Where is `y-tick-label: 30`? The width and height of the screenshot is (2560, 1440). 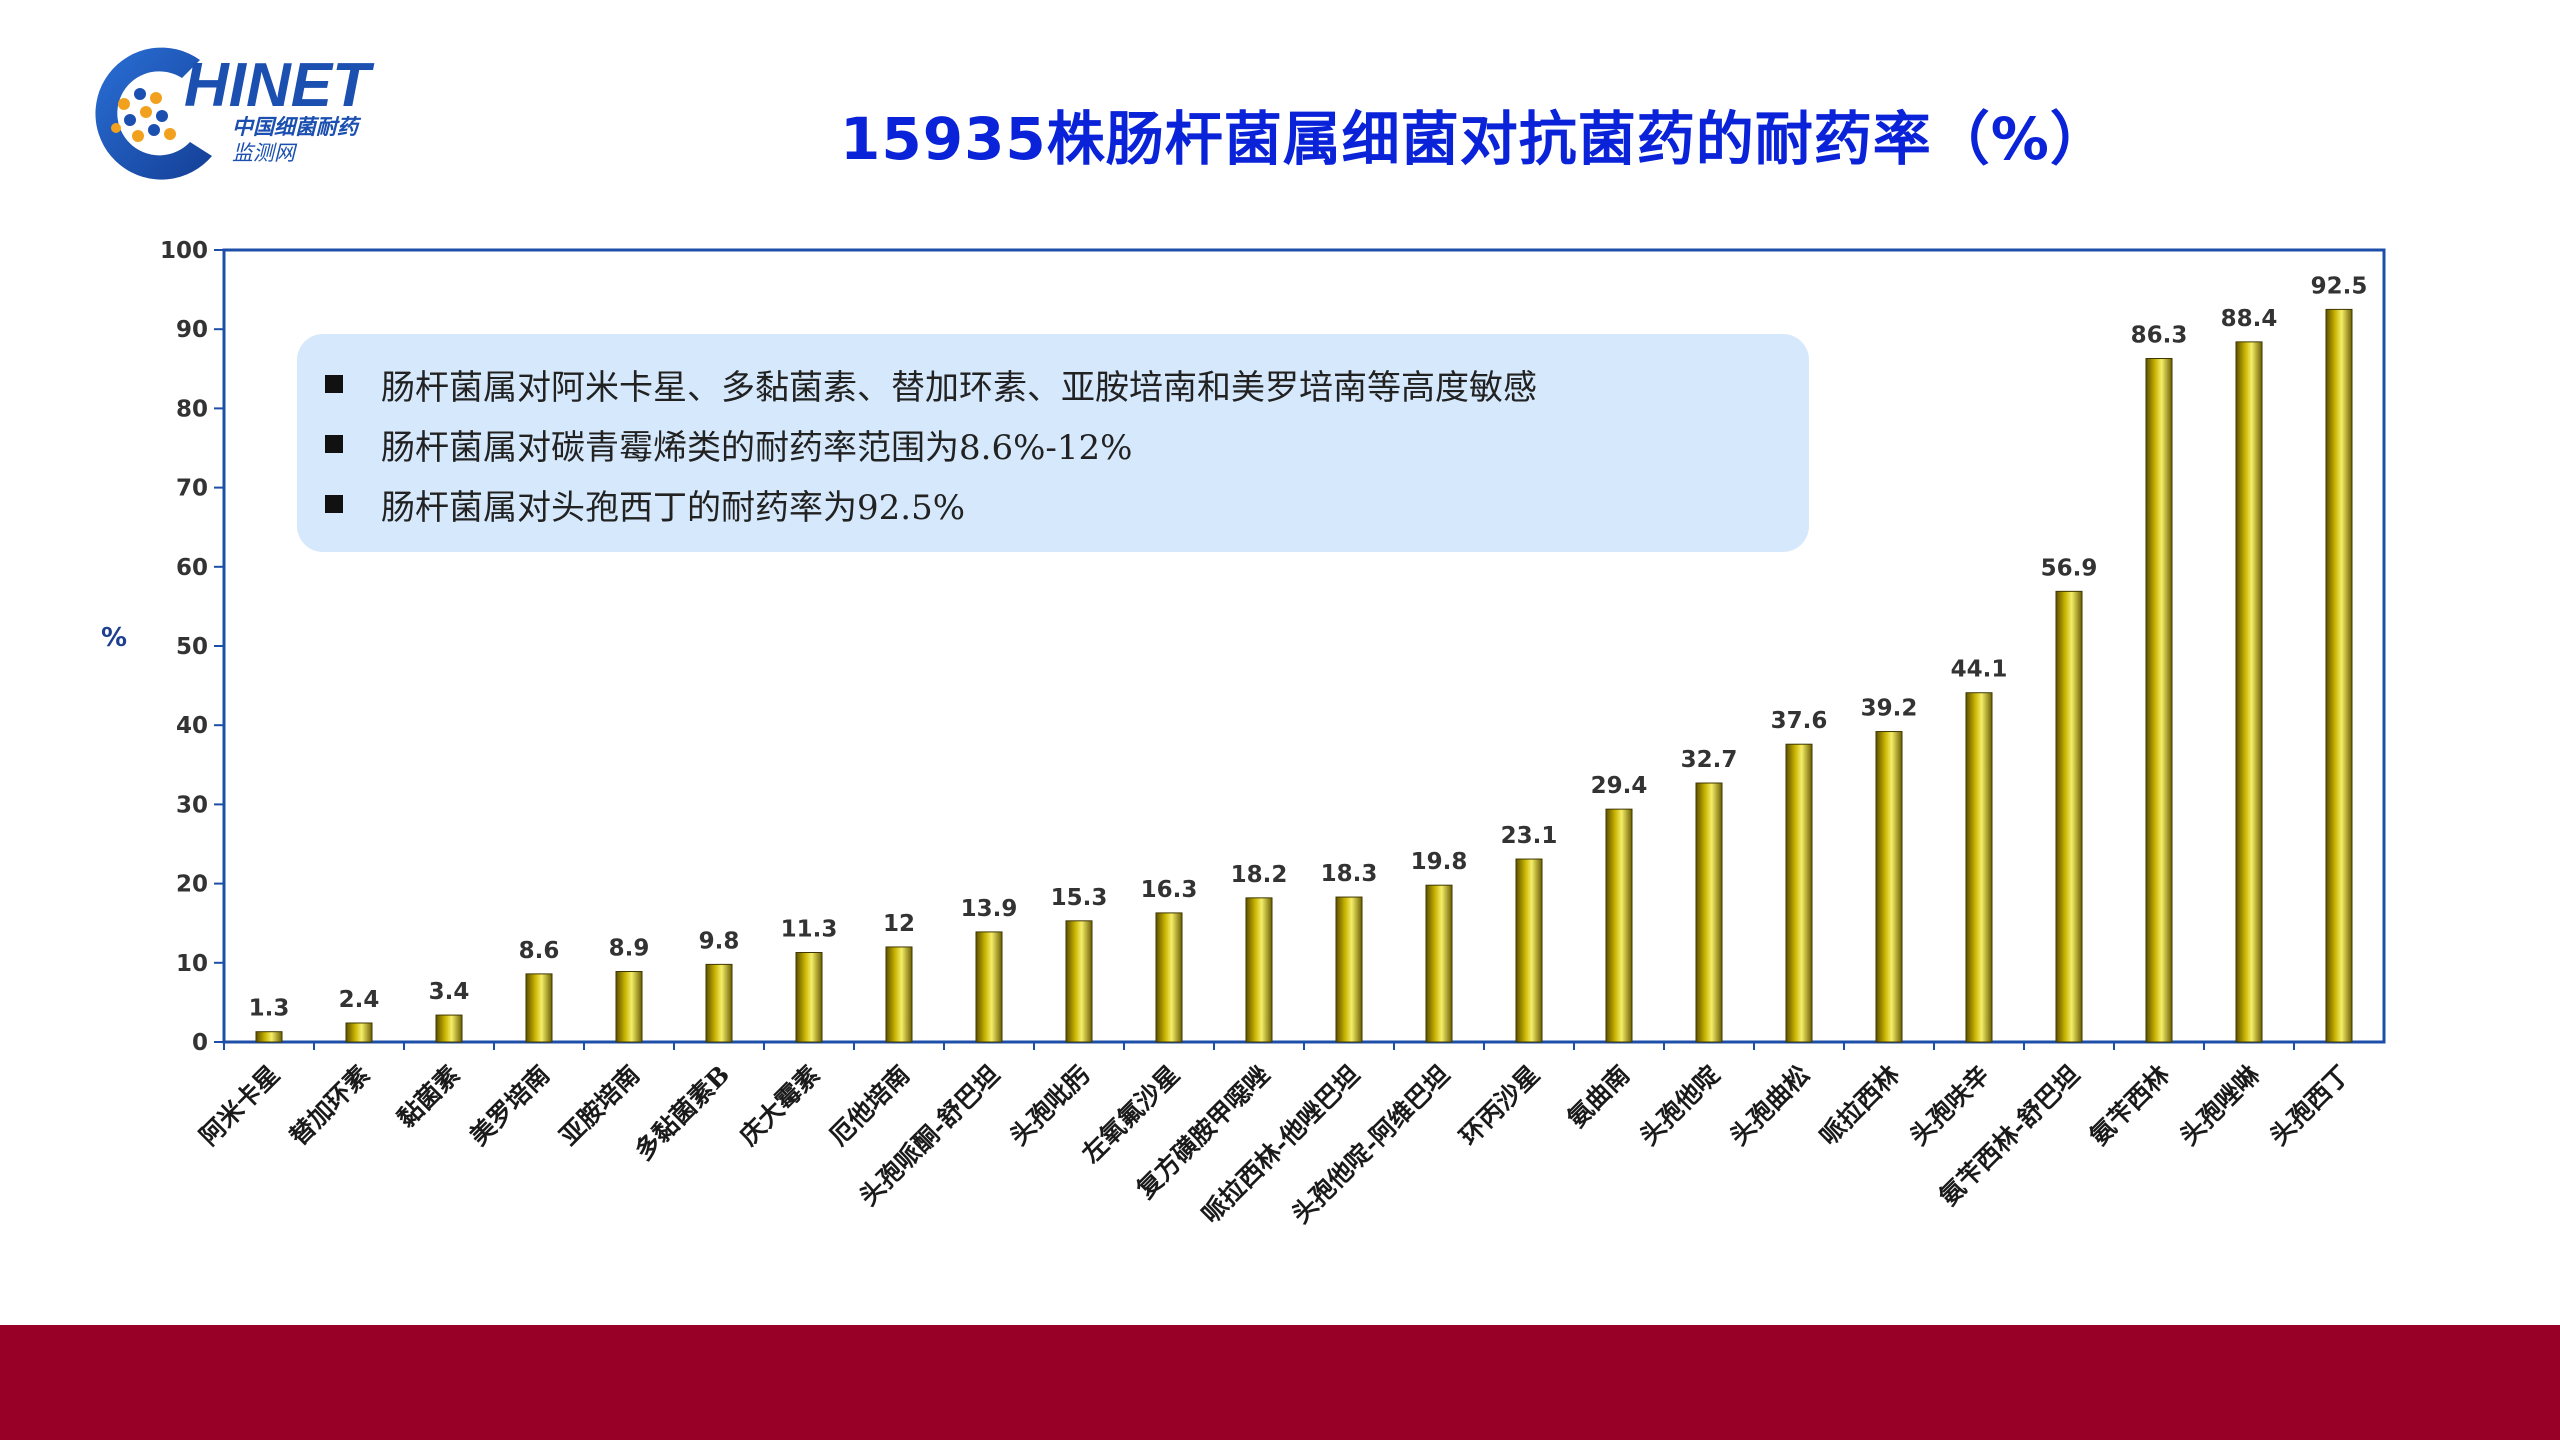
y-tick-label: 30 is located at coordinates (192, 805).